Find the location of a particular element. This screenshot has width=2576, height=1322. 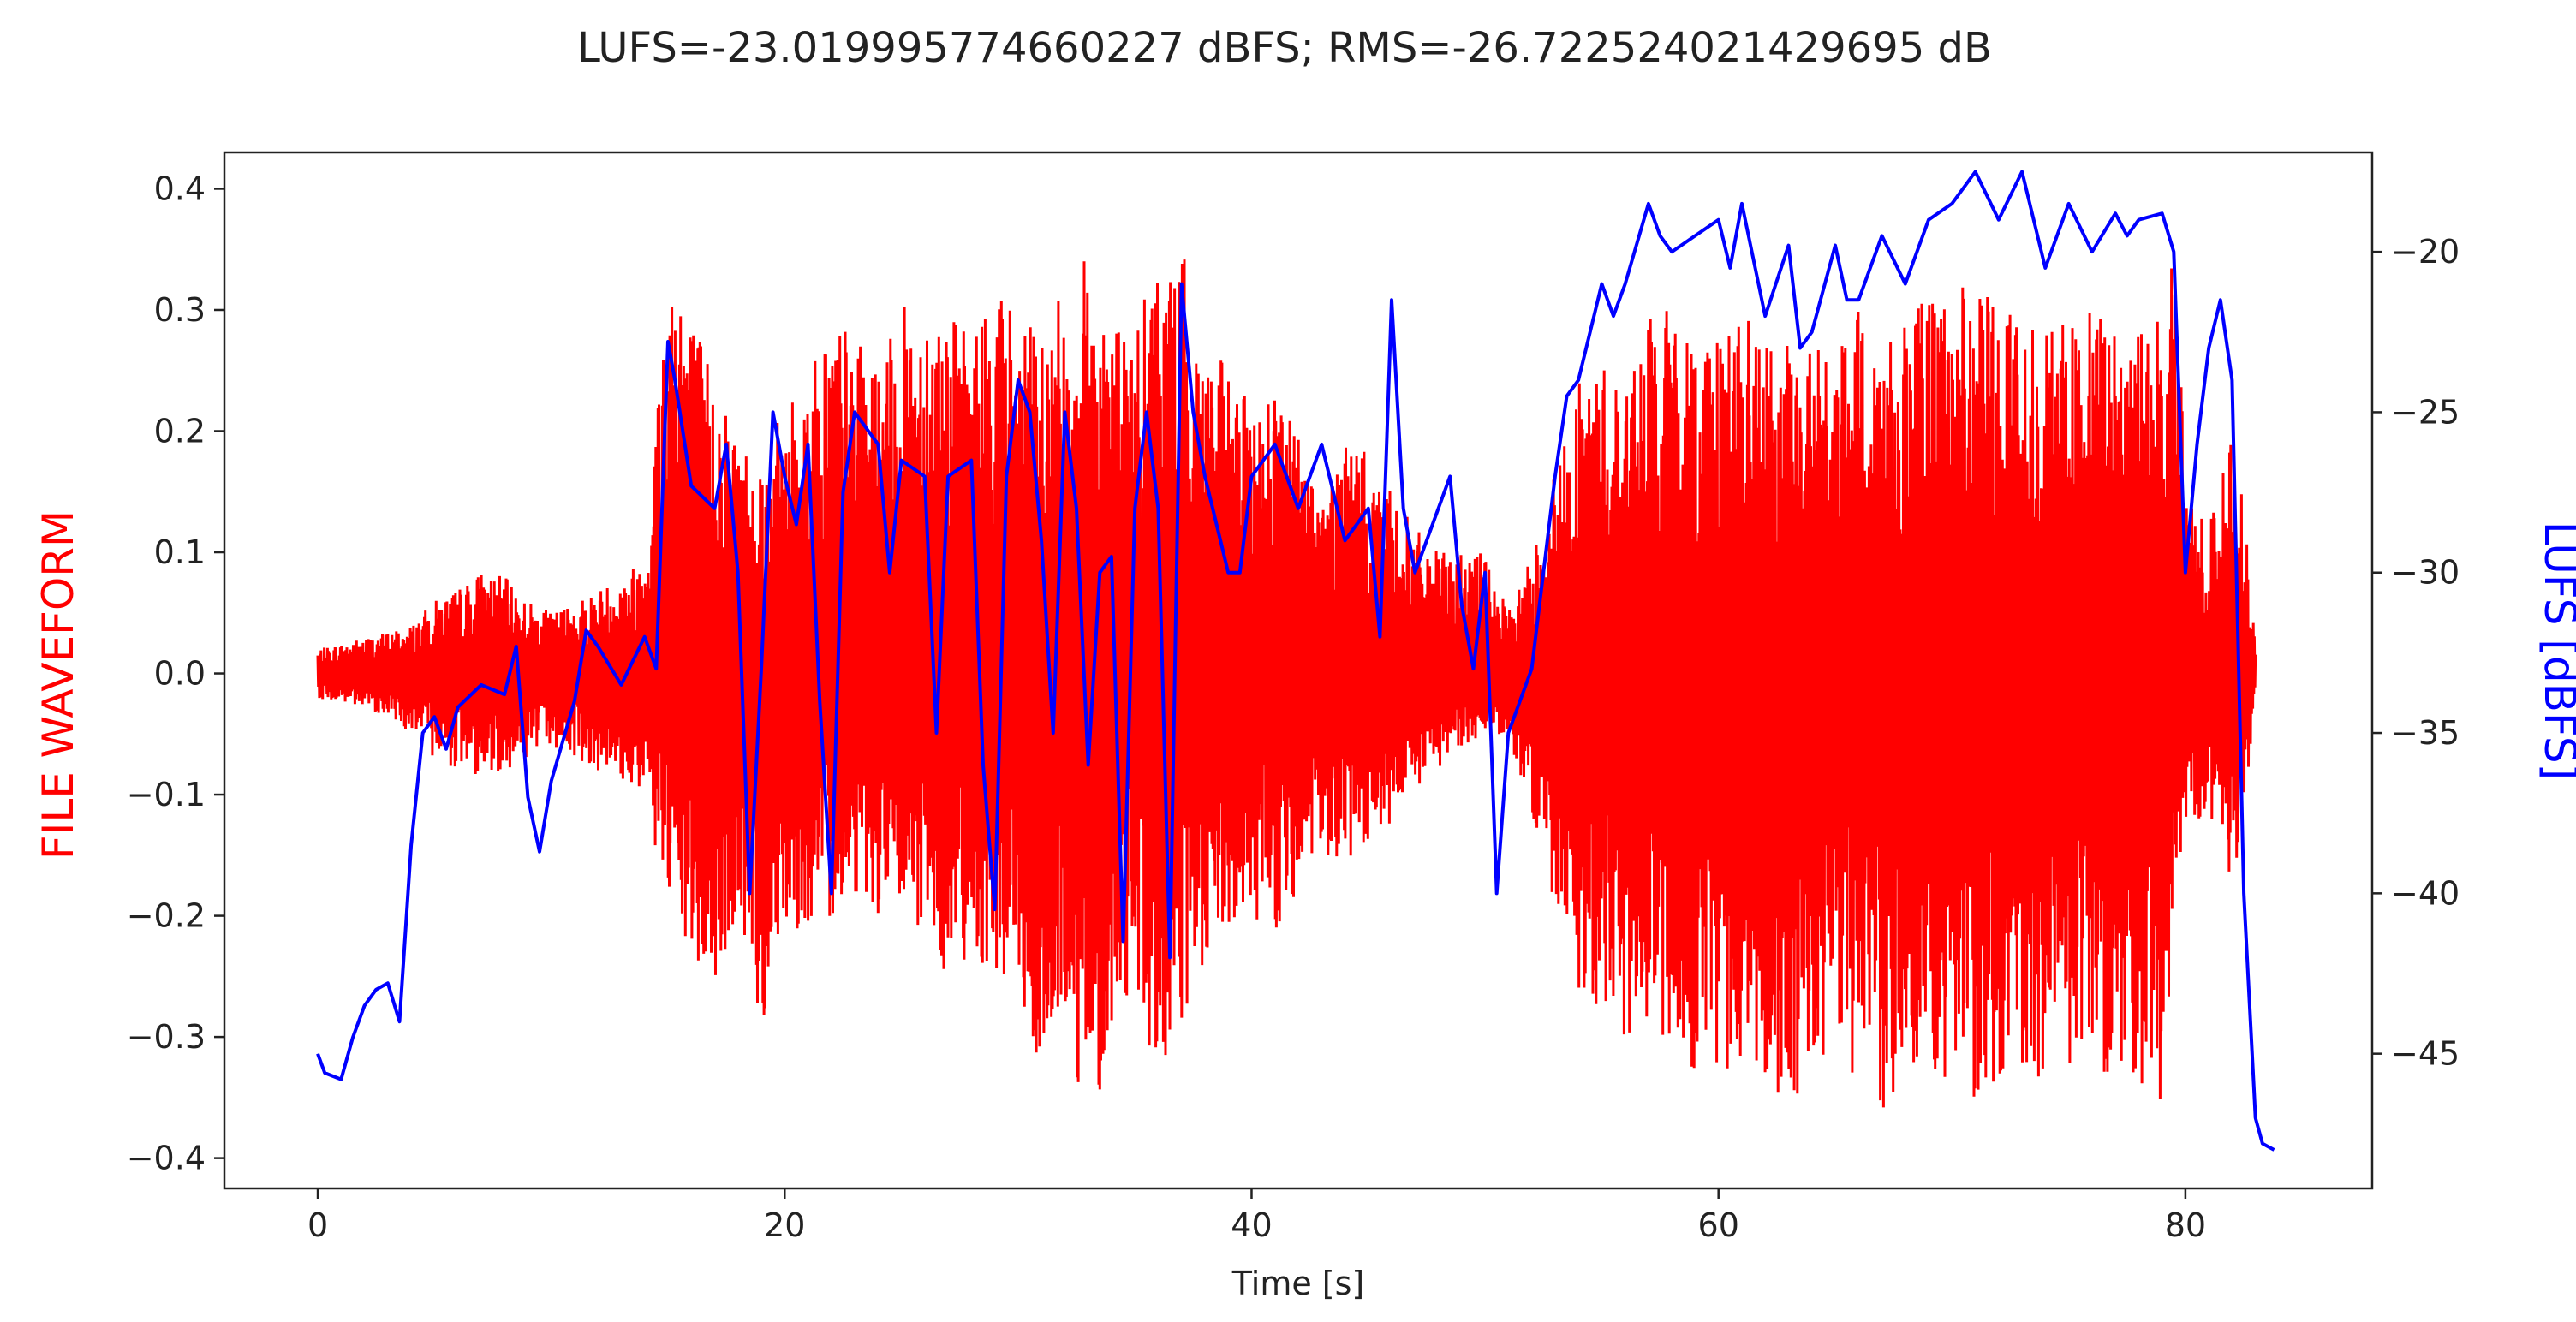

left-y-axis-label: FILE WAVEFORM is located at coordinates (58, 685).